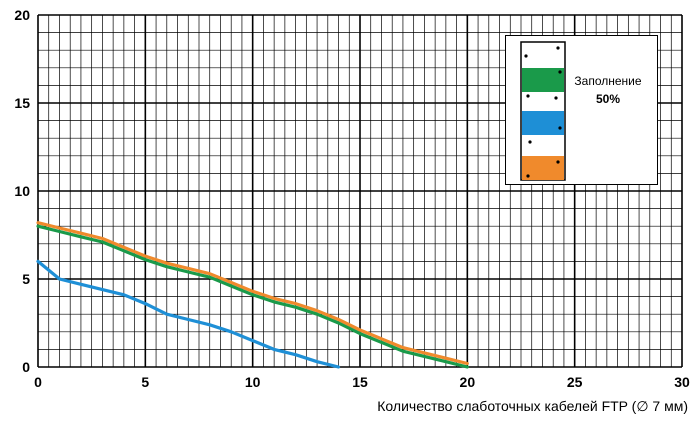  Describe the element at coordinates (145, 382) in the screenshot. I see `x-tick-label: 5` at that location.